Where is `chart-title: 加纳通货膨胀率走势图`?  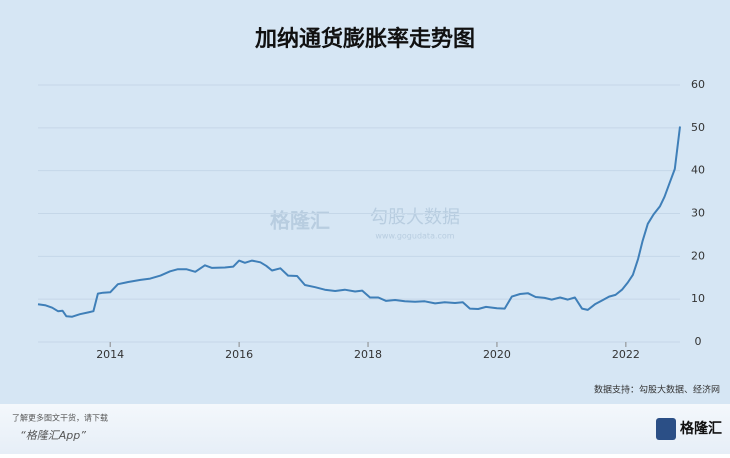
chart-title: 加纳通货膨胀率走势图 is located at coordinates (364, 39).